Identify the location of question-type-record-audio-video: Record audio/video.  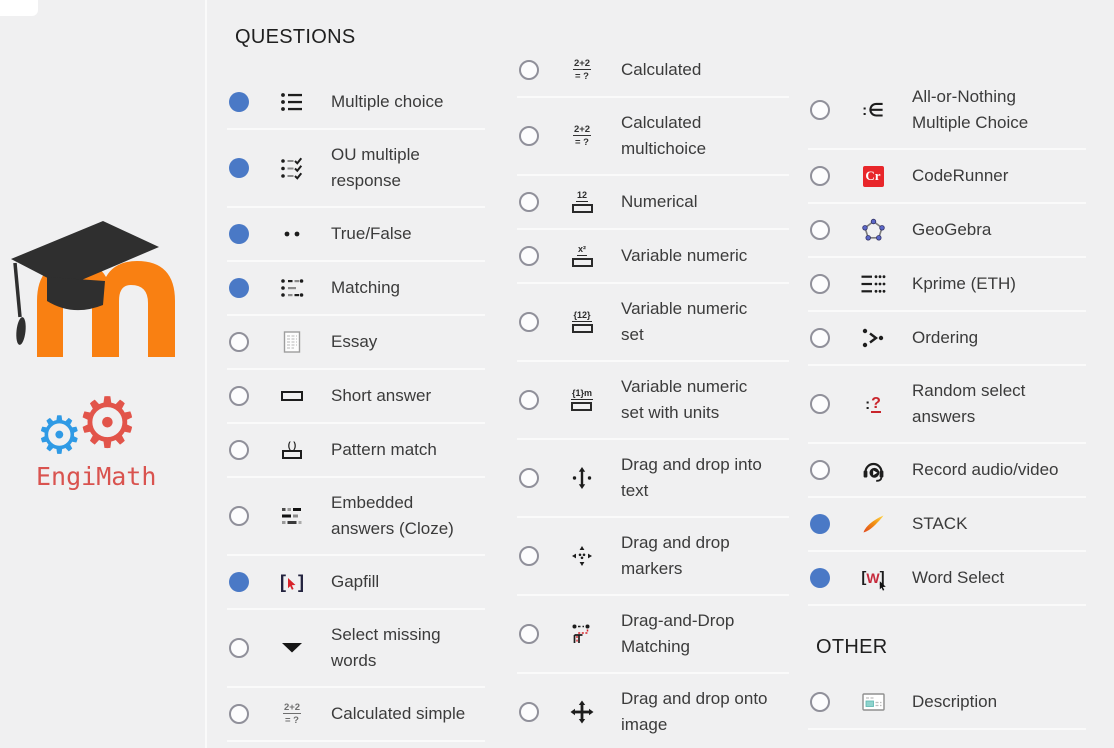
(947, 471).